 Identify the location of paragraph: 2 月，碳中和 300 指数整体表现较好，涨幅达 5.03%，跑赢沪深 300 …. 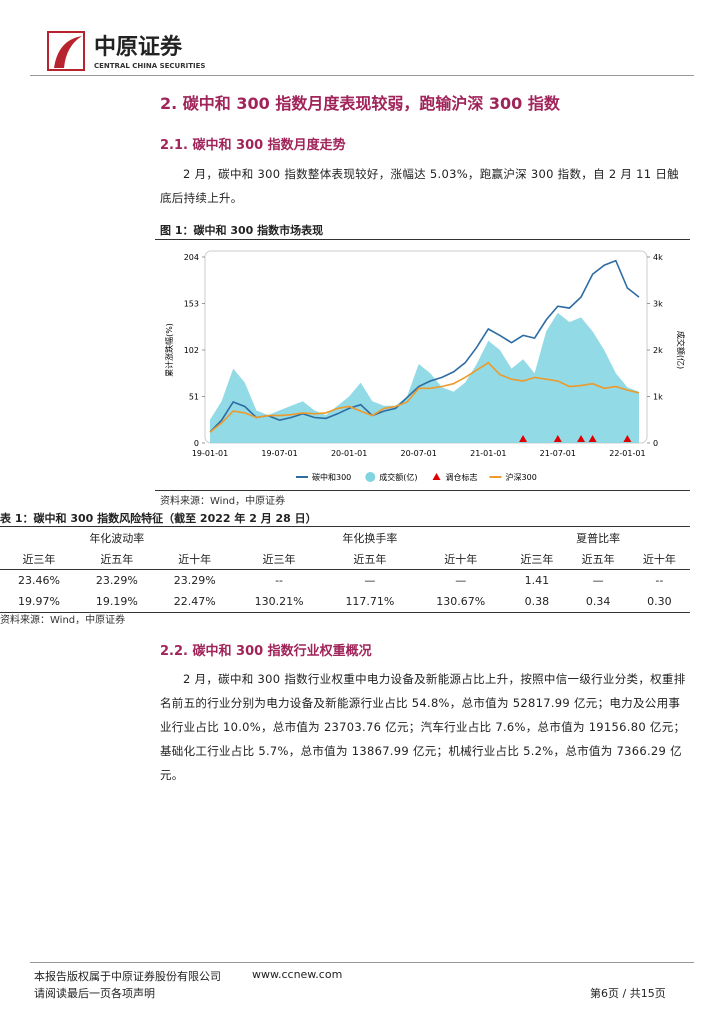
(419, 186).